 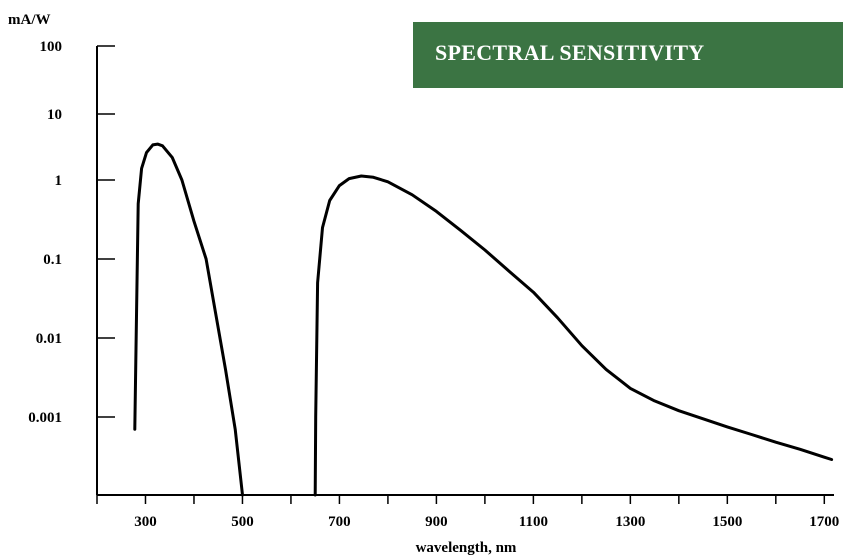 What do you see at coordinates (630, 522) in the screenshot?
I see `x-tick-label: 1300` at bounding box center [630, 522].